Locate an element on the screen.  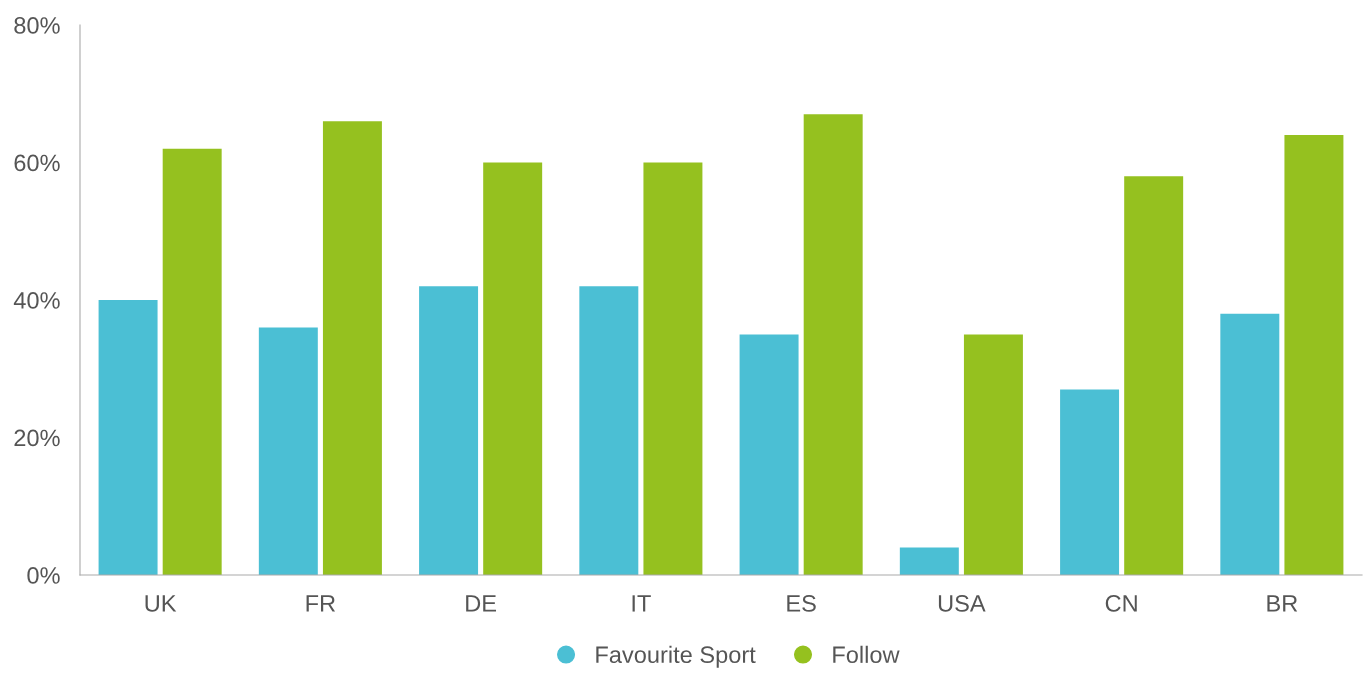
legend-label: Follow is located at coordinates (866, 654).